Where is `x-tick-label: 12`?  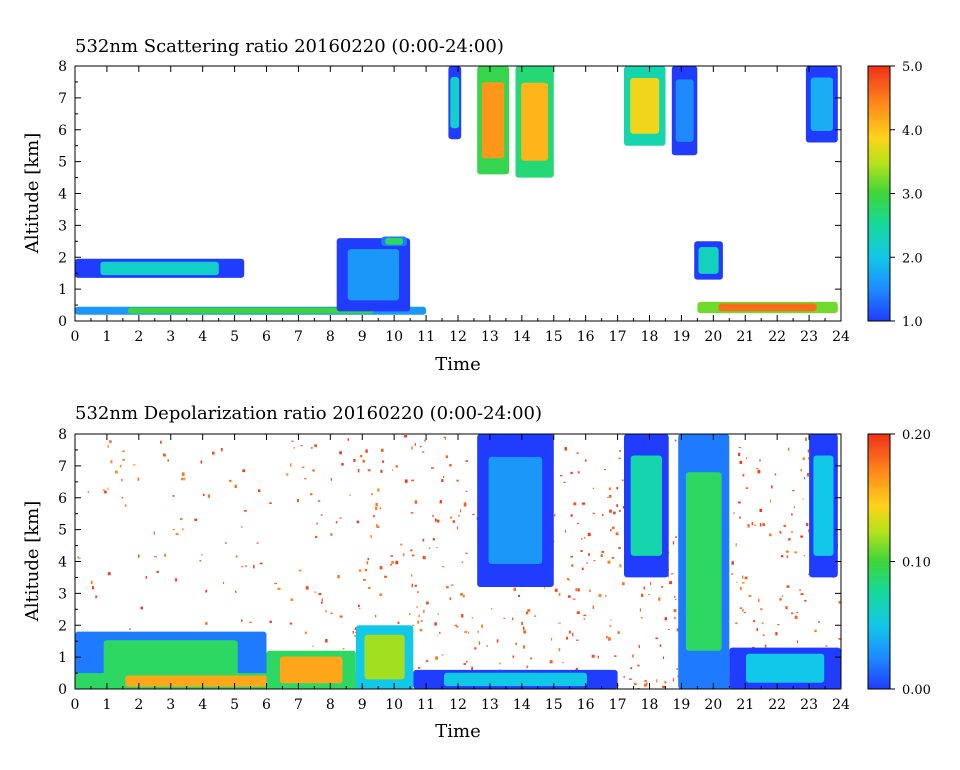 x-tick-label: 12 is located at coordinates (458, 705).